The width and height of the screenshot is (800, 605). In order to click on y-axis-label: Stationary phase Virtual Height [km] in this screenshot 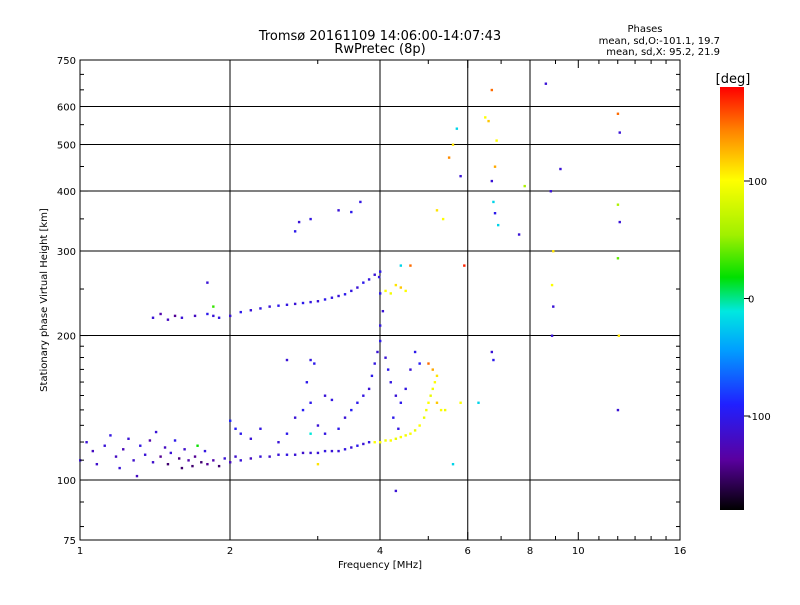, I will do `click(44, 300)`.